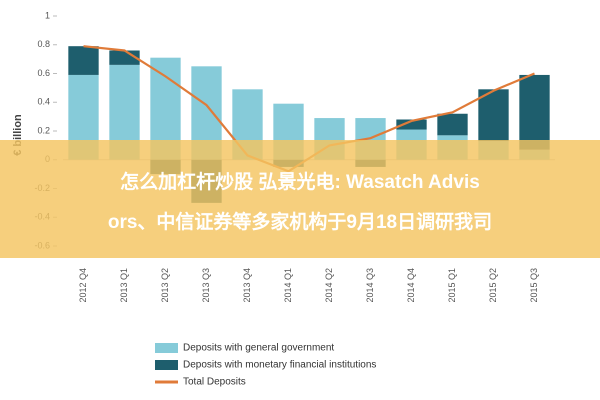  I want to click on x-tick-label: 2015 Q1, so click(452, 285).